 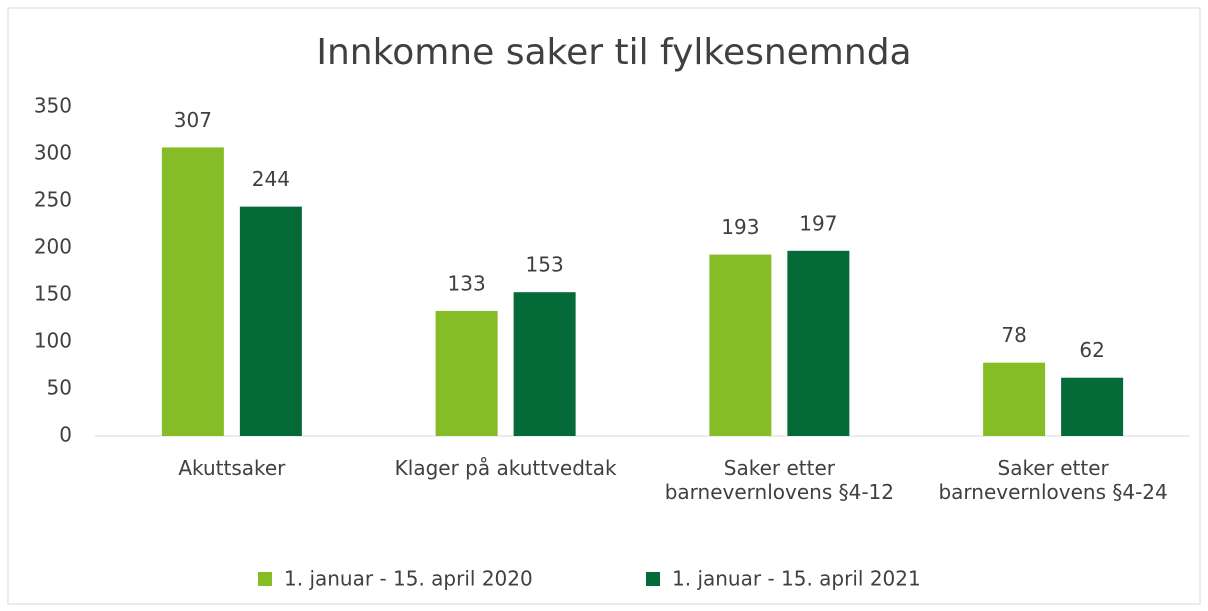 I want to click on data-label: 307, so click(x=193, y=120).